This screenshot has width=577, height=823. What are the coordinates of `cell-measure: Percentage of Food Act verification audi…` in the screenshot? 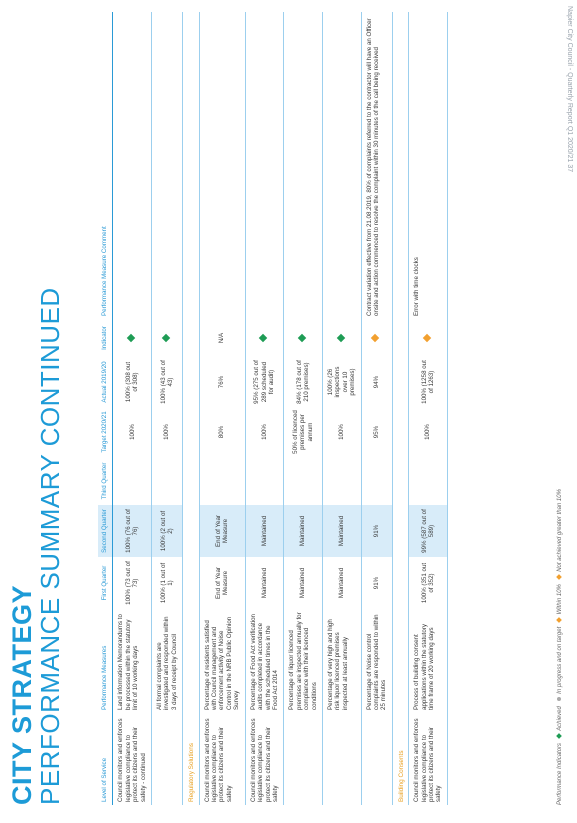 It's located at (264, 661).